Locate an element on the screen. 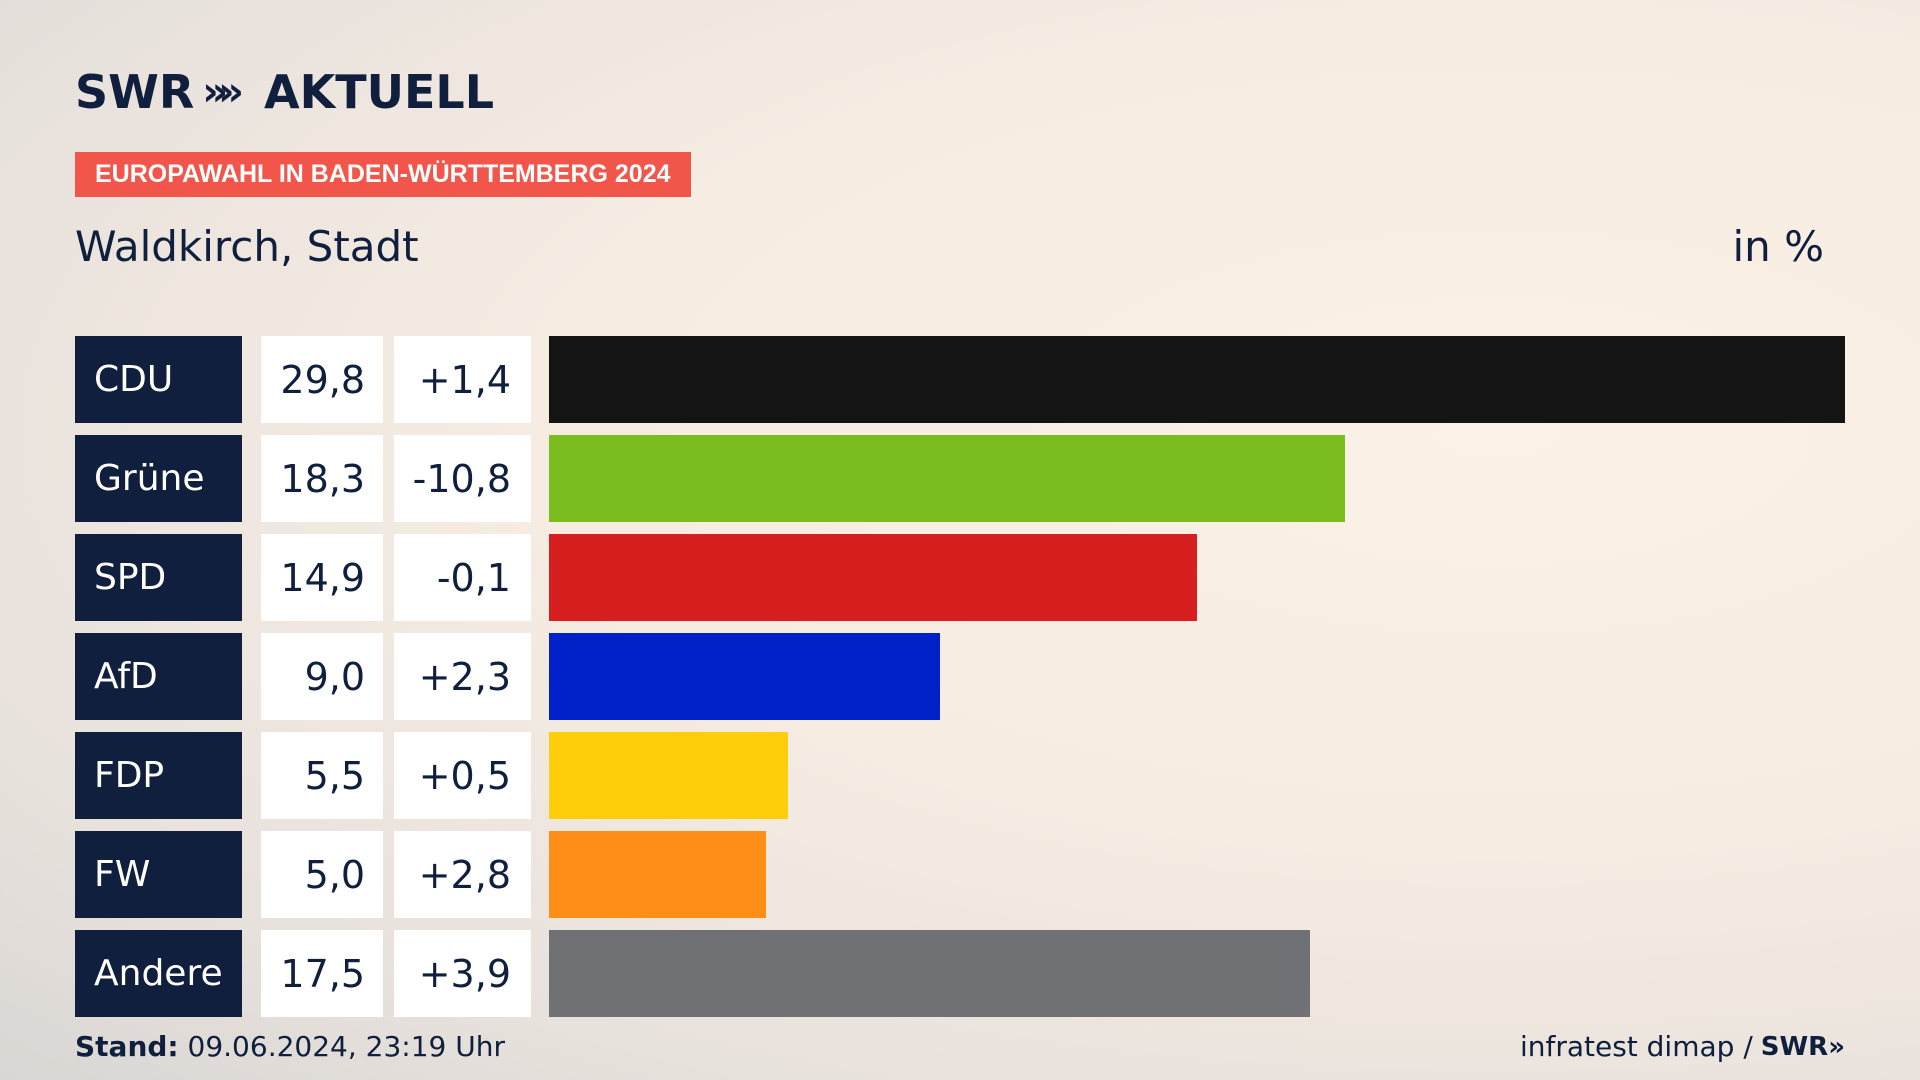  region-title: Waldkirch, Stadt is located at coordinates (247, 246).